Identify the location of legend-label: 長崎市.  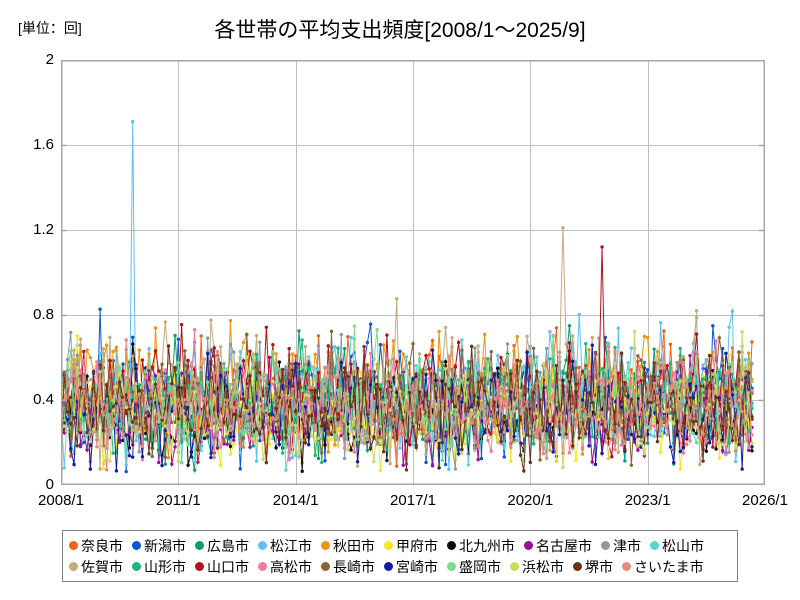
(354, 566).